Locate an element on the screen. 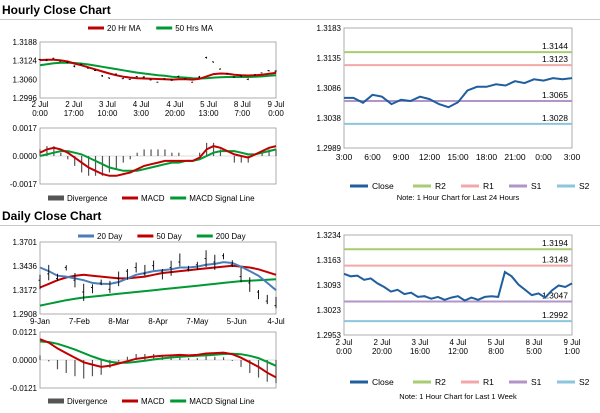  daily-pivot-xtick-date: 3 Jul is located at coordinates (420, 342).